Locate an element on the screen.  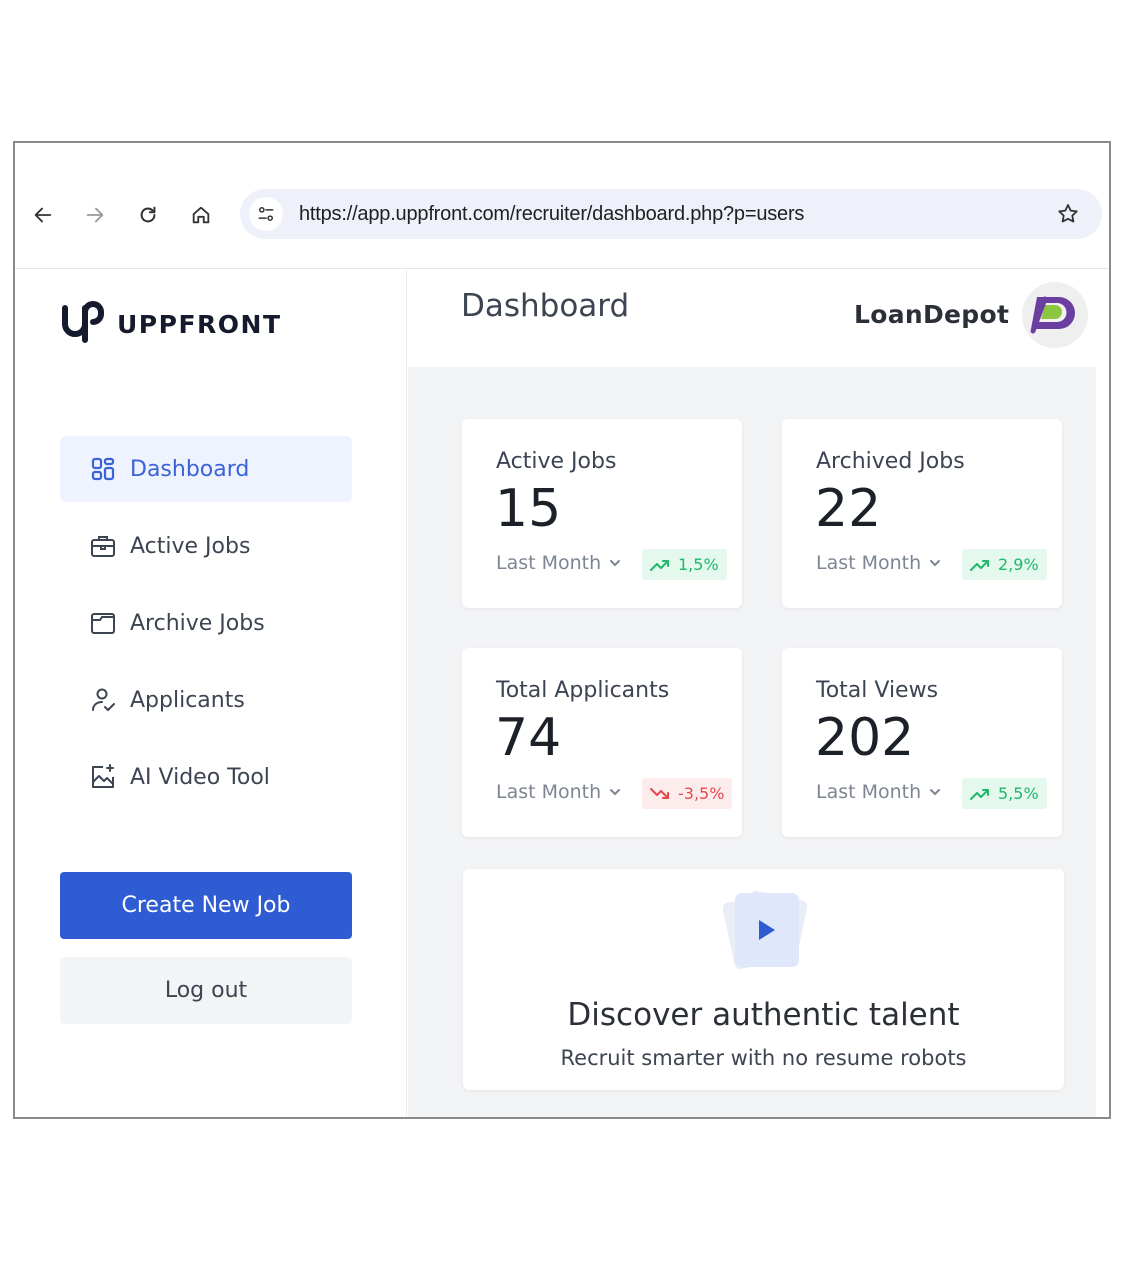
company-name: LoanDepot is located at coordinates (932, 314).